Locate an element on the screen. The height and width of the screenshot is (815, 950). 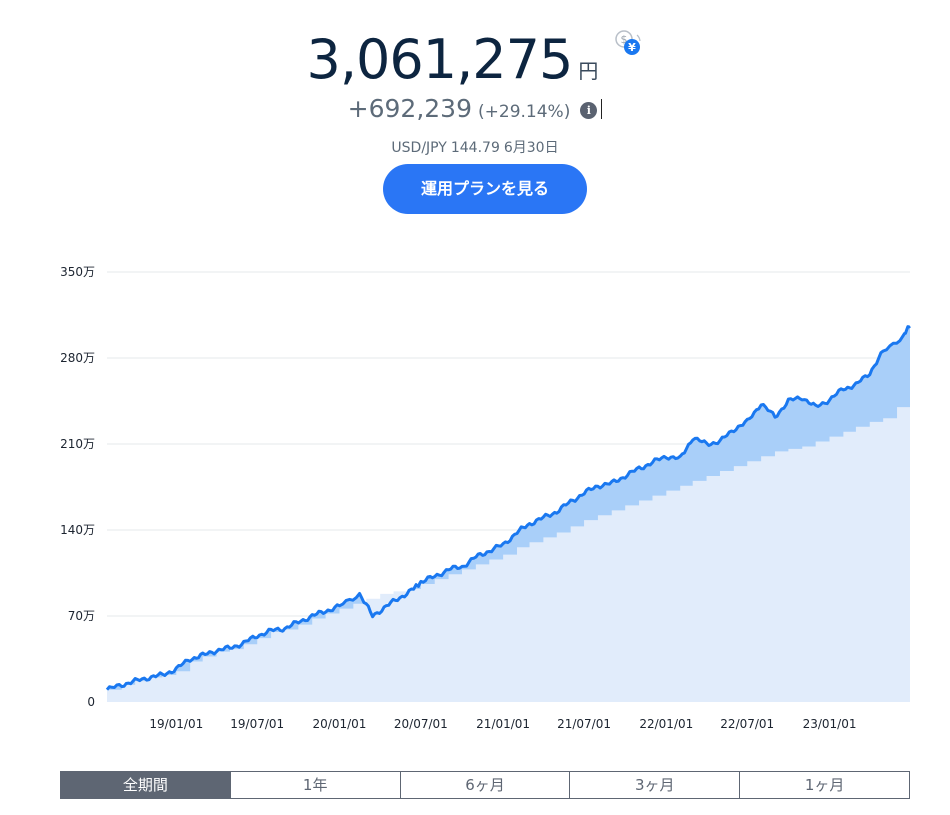
tab-3-months: 3ヶ月 is located at coordinates (654, 785).